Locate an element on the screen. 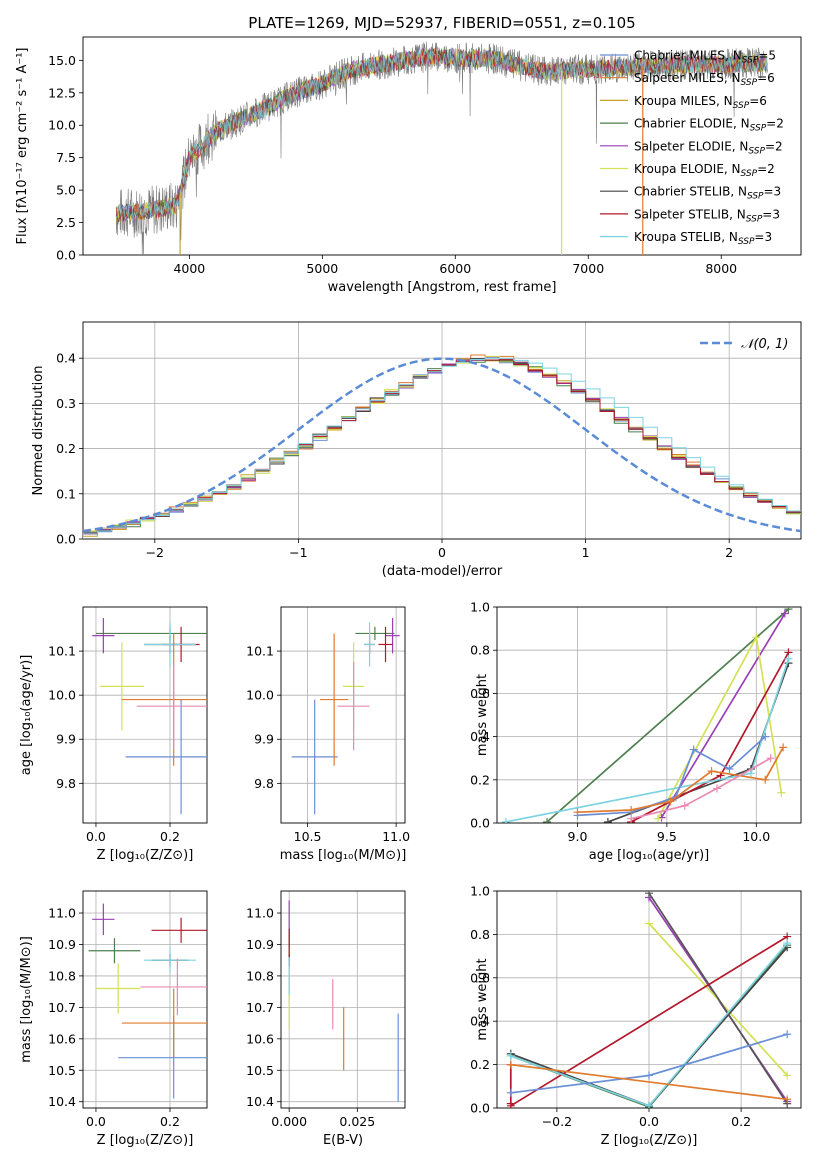  age-vs-mass-frame is located at coordinates (343, 715).